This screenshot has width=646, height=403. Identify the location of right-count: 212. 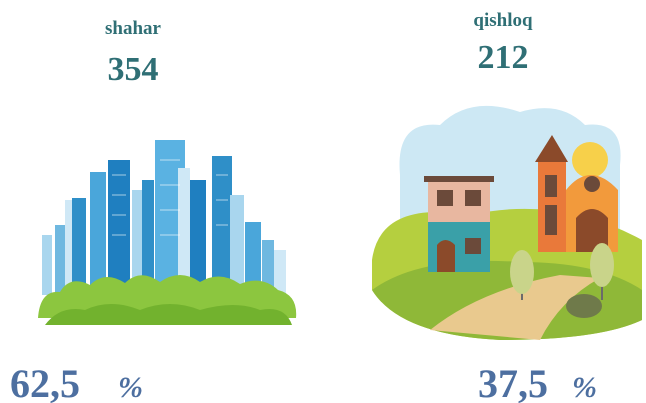
(503, 57).